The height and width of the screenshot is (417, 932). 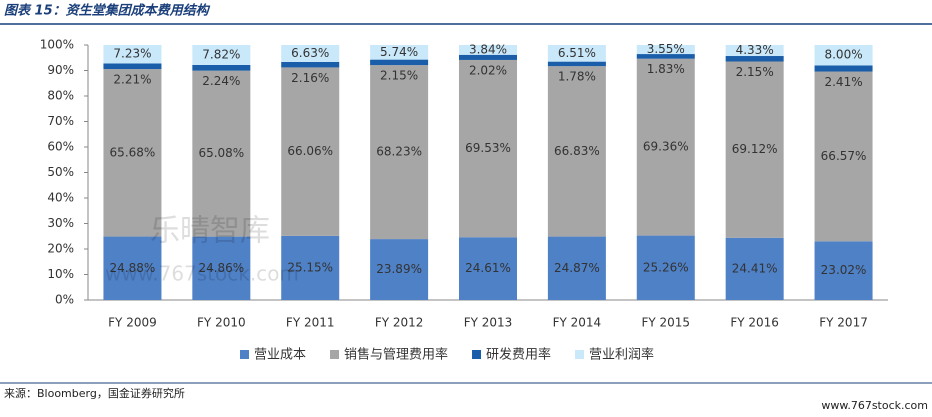 What do you see at coordinates (60, 249) in the screenshot?
I see `y-tick-label: 20%` at bounding box center [60, 249].